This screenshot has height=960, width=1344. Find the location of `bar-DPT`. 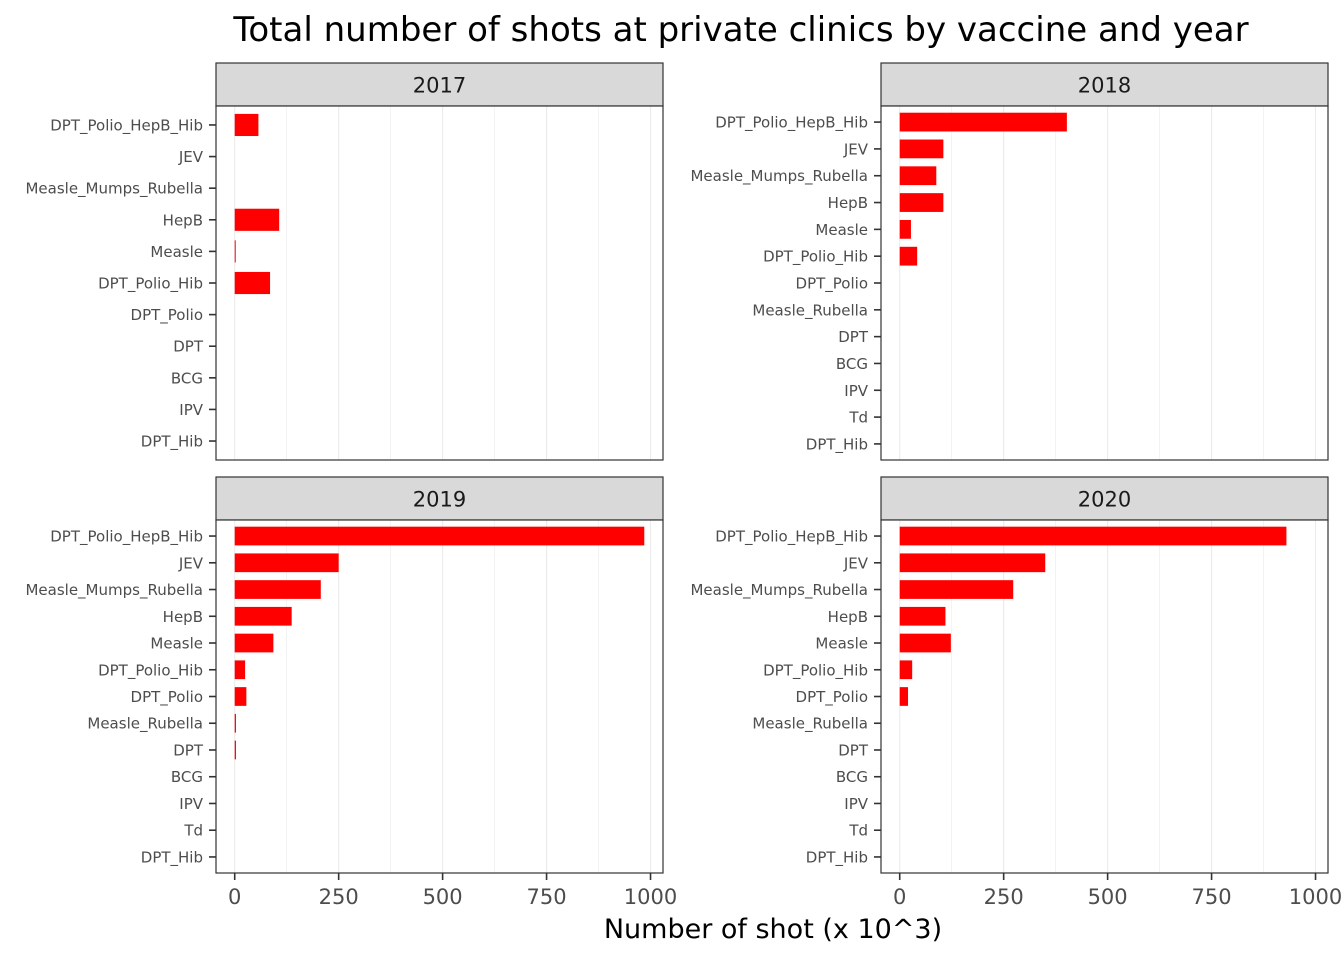

bar-DPT is located at coordinates (235, 750).